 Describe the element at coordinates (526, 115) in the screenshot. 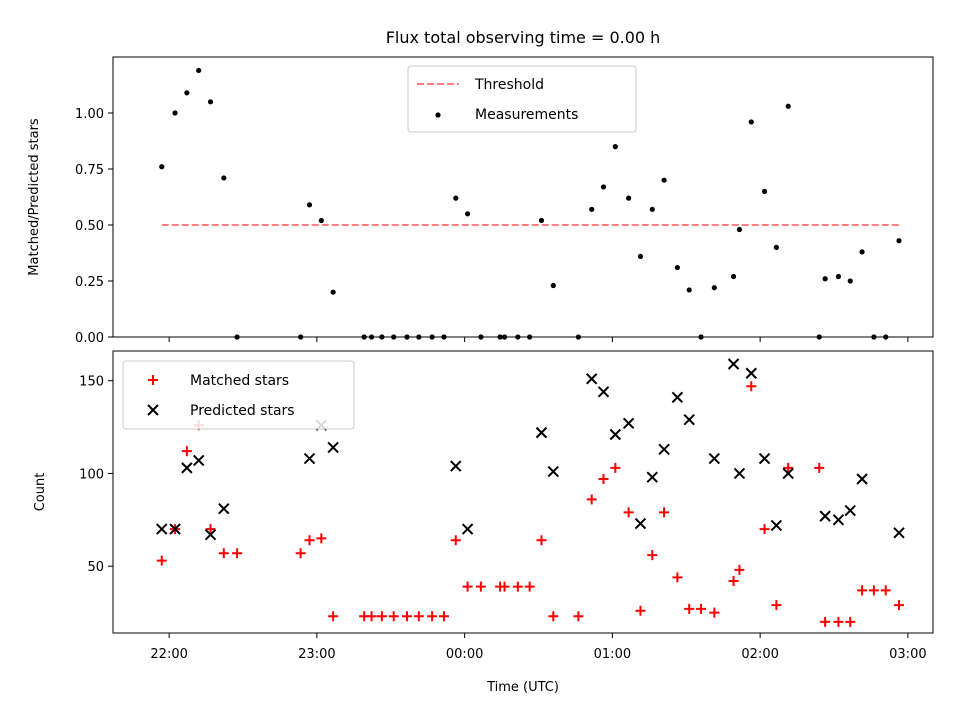

I see `legend-measurements-label: Measurements` at that location.